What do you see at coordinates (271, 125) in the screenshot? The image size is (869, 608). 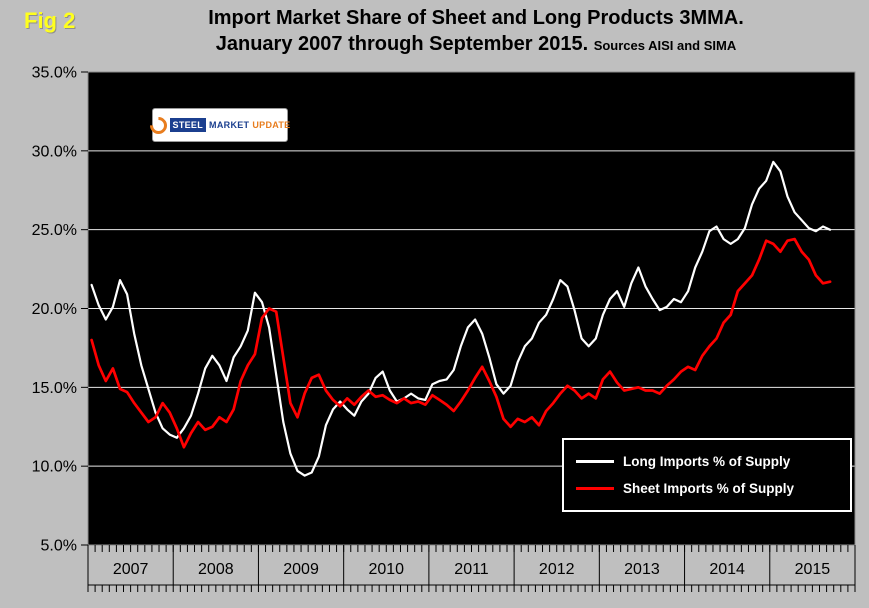 I see `smu-logo-update: UPDATE` at bounding box center [271, 125].